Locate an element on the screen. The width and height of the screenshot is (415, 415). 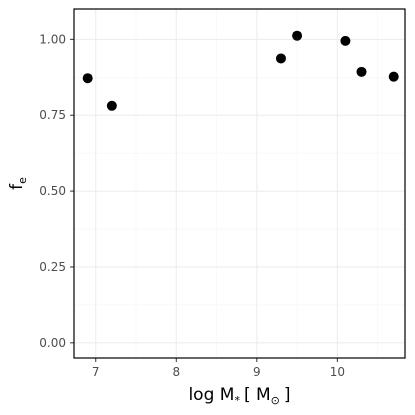
x-tick-label: 7 is located at coordinates (96, 372).